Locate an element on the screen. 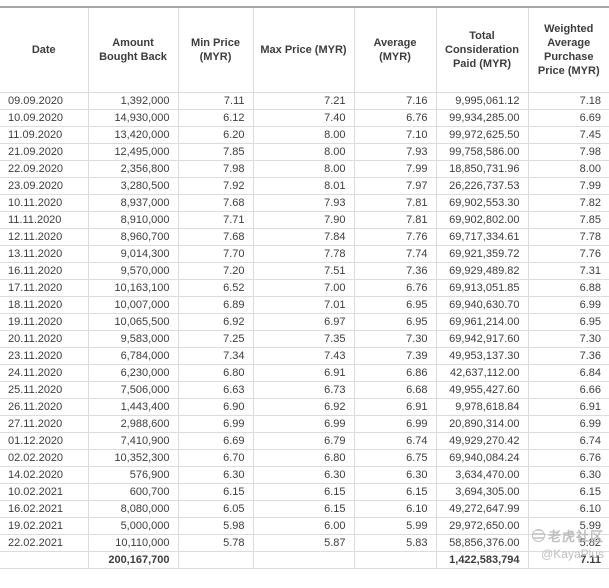  value-cell: 7.93 is located at coordinates (395, 152).